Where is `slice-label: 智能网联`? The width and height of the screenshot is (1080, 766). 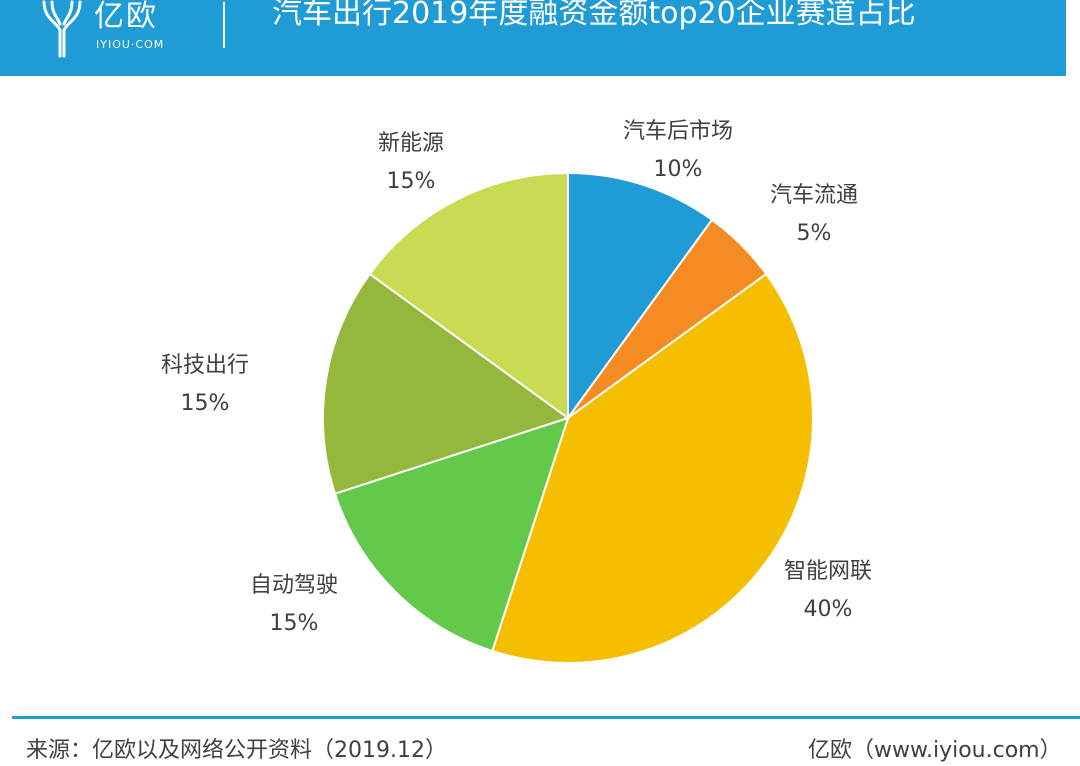
slice-label: 智能网联 is located at coordinates (828, 571).